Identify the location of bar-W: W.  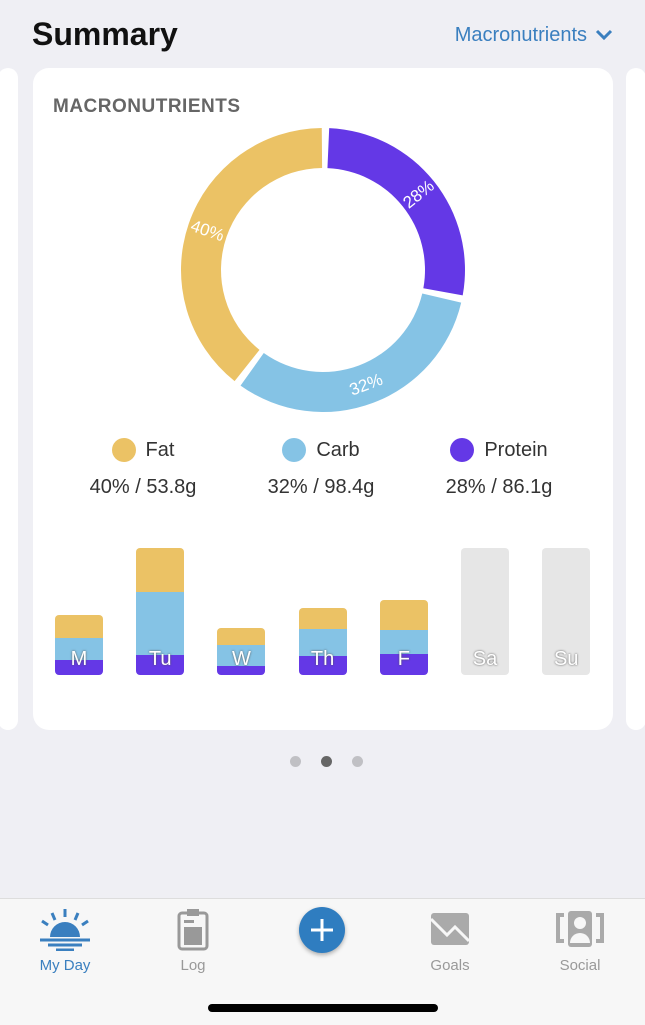
(241, 651).